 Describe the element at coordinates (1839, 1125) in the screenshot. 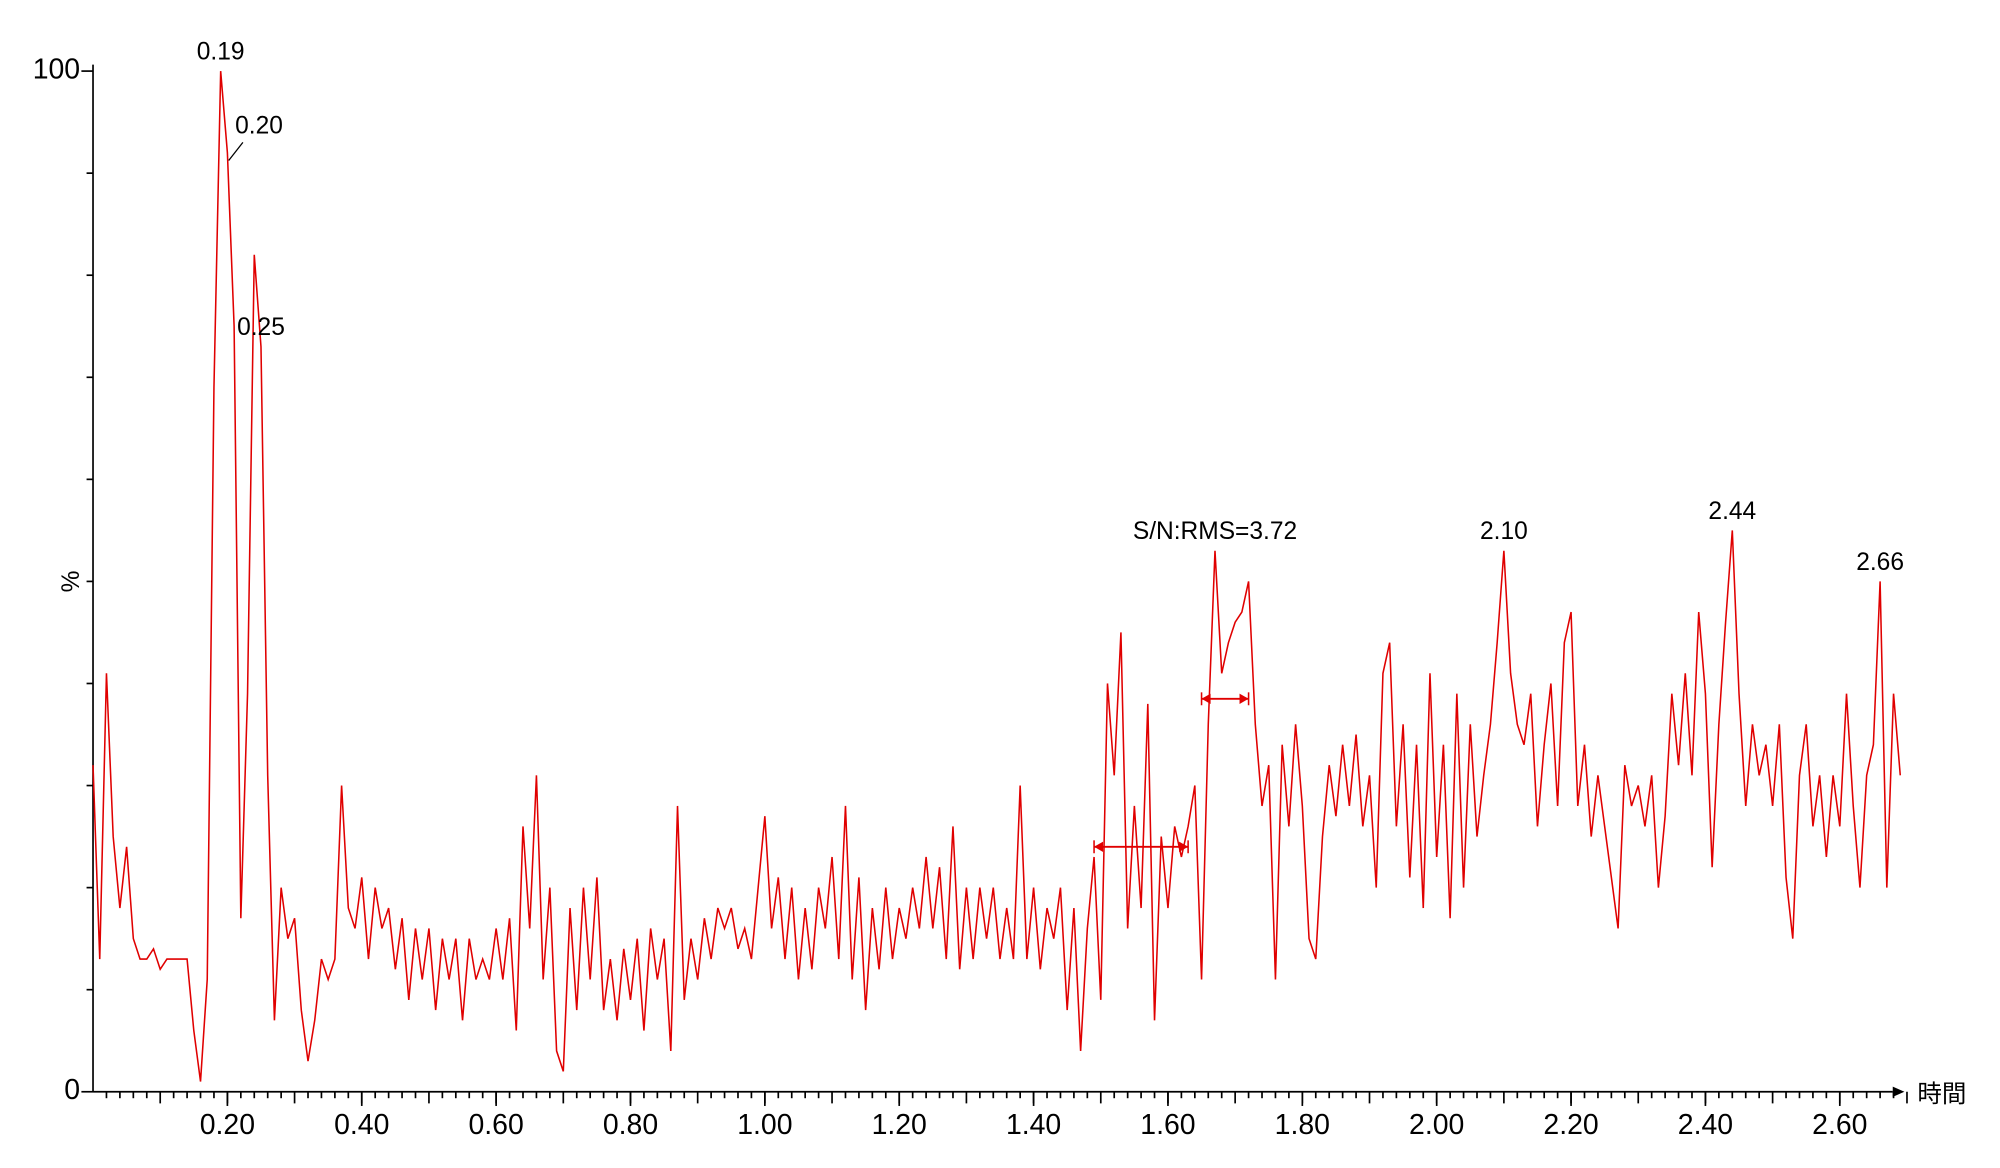

I see `x-tick-label: 2.60` at that location.